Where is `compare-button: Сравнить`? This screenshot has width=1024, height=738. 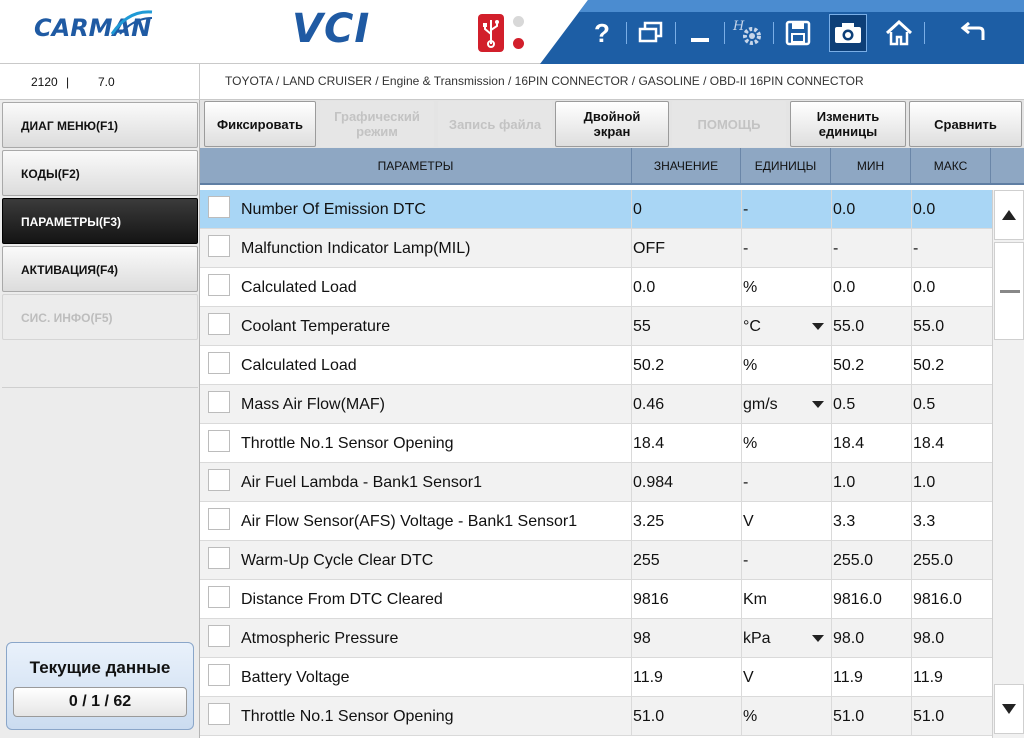 compare-button: Сравнить is located at coordinates (965, 124).